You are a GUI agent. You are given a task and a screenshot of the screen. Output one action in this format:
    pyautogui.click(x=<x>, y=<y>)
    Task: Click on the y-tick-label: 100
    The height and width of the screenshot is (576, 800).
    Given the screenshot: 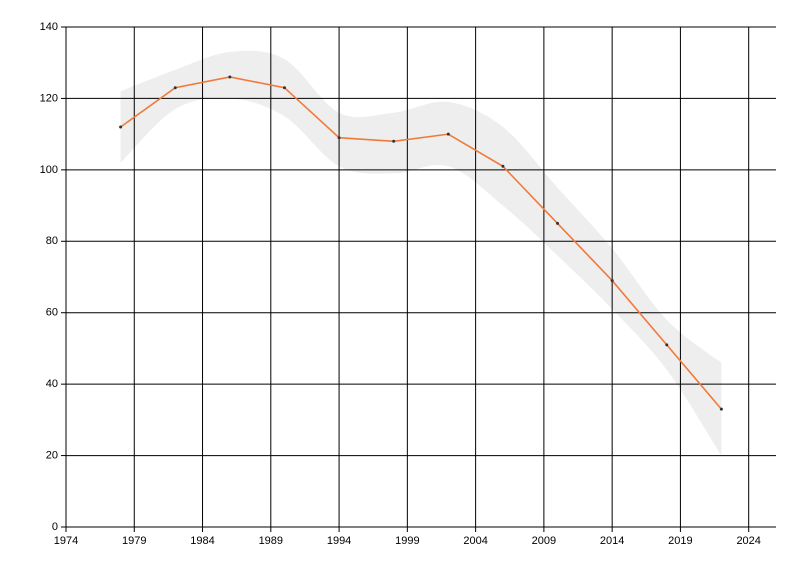 What is the action you would take?
    pyautogui.click(x=49, y=170)
    